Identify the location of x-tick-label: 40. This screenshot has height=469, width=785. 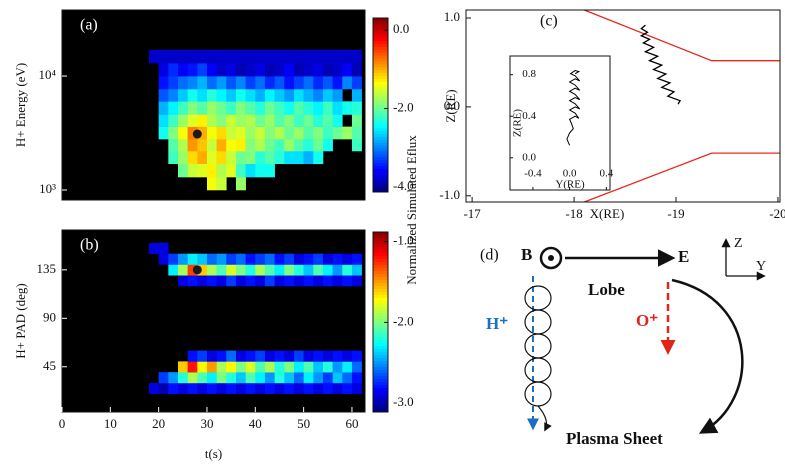
(255, 423).